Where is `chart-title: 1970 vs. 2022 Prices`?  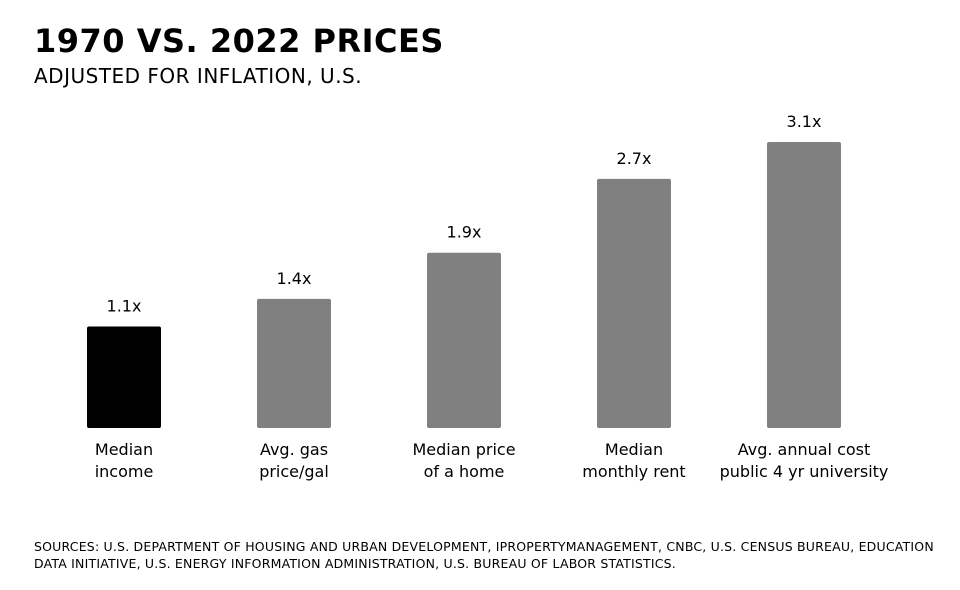 chart-title: 1970 vs. 2022 Prices is located at coordinates (239, 41).